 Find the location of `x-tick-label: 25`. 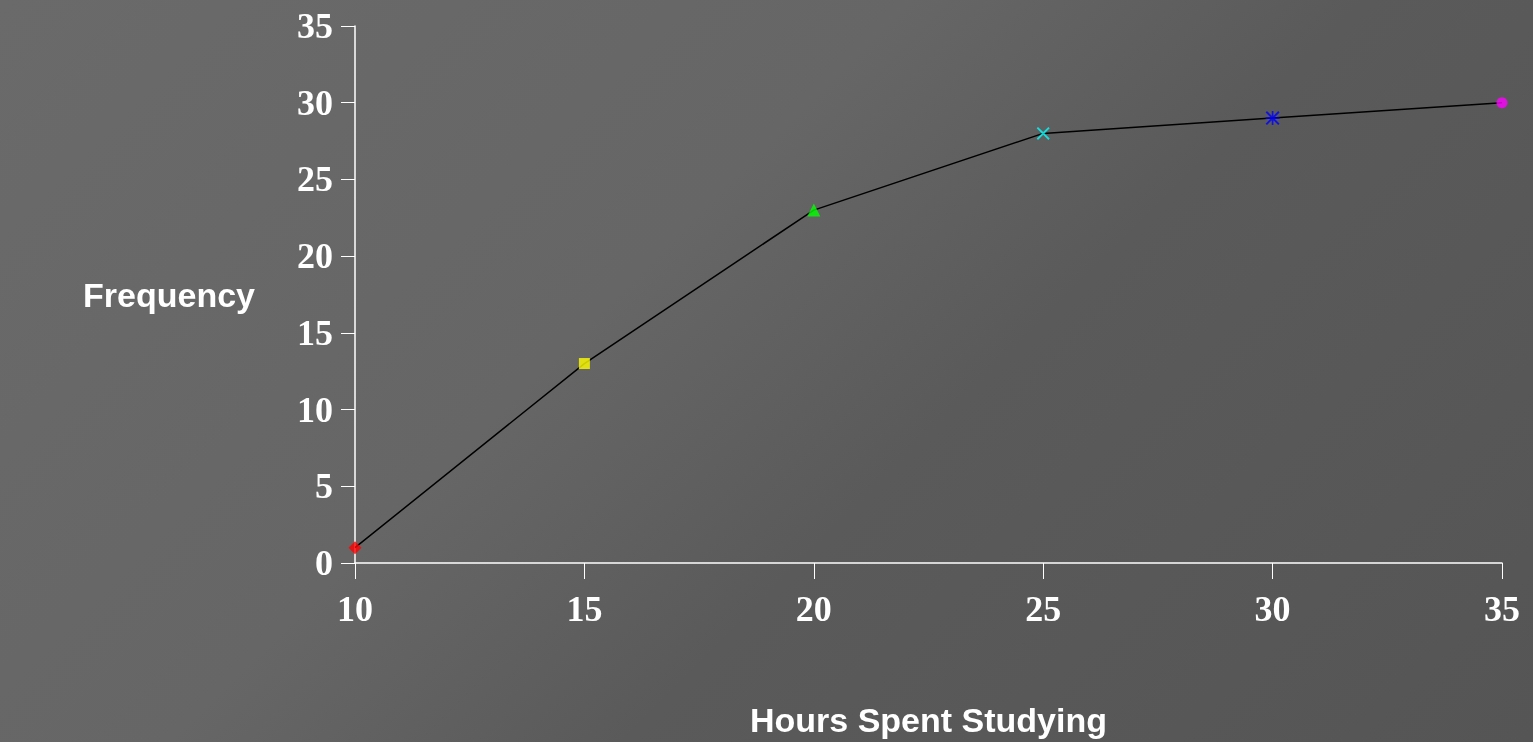

x-tick-label: 25 is located at coordinates (1043, 609).